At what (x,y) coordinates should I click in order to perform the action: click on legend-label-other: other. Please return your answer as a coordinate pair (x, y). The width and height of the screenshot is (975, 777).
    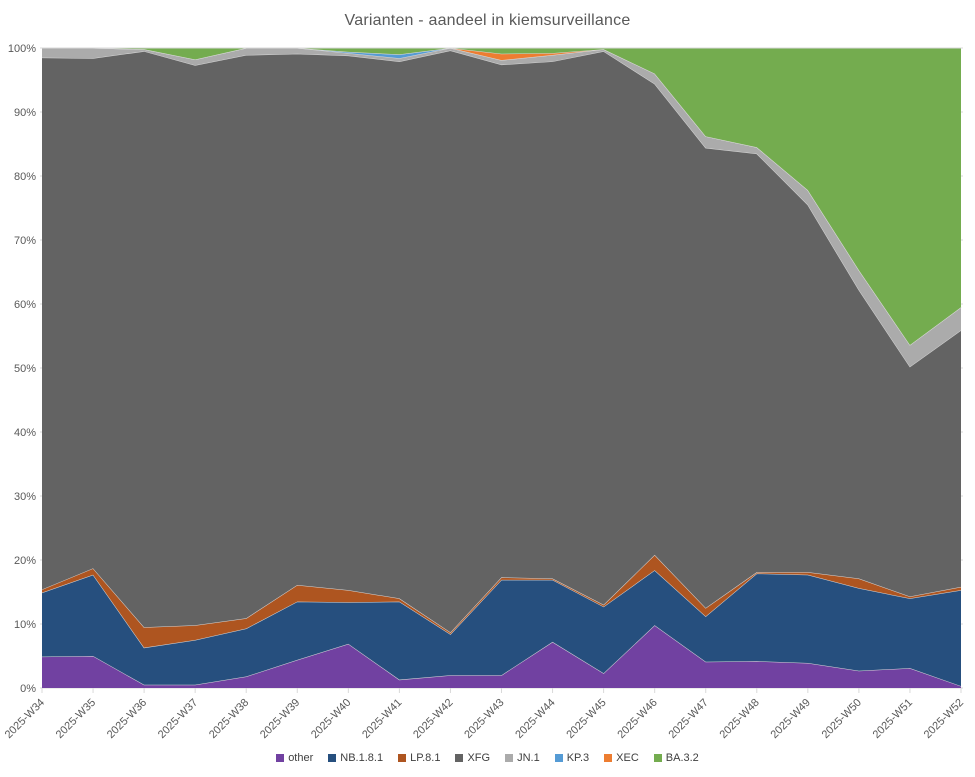
    Looking at the image, I should click on (301, 758).